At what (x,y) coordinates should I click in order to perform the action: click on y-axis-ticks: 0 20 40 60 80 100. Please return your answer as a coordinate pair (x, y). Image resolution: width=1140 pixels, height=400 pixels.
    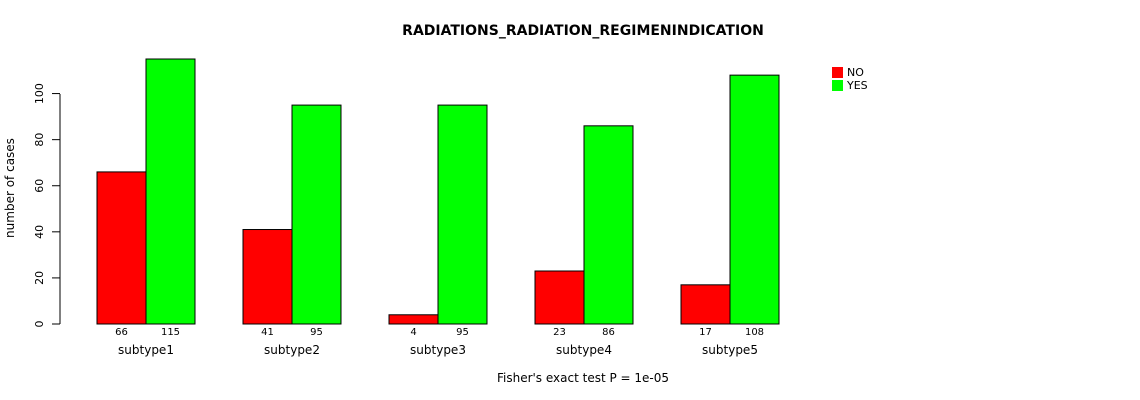
    Looking at the image, I should click on (46, 205).